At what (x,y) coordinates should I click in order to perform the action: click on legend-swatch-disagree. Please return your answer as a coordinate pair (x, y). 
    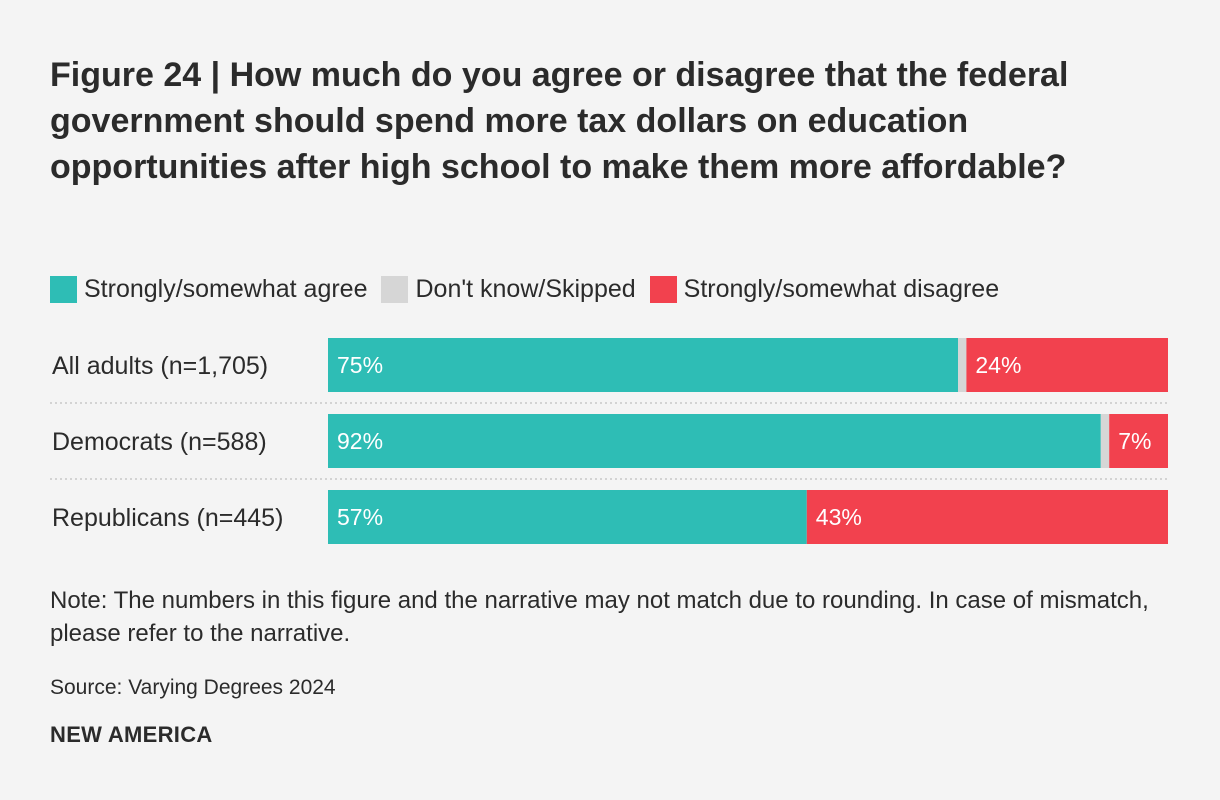
    Looking at the image, I should click on (663, 289).